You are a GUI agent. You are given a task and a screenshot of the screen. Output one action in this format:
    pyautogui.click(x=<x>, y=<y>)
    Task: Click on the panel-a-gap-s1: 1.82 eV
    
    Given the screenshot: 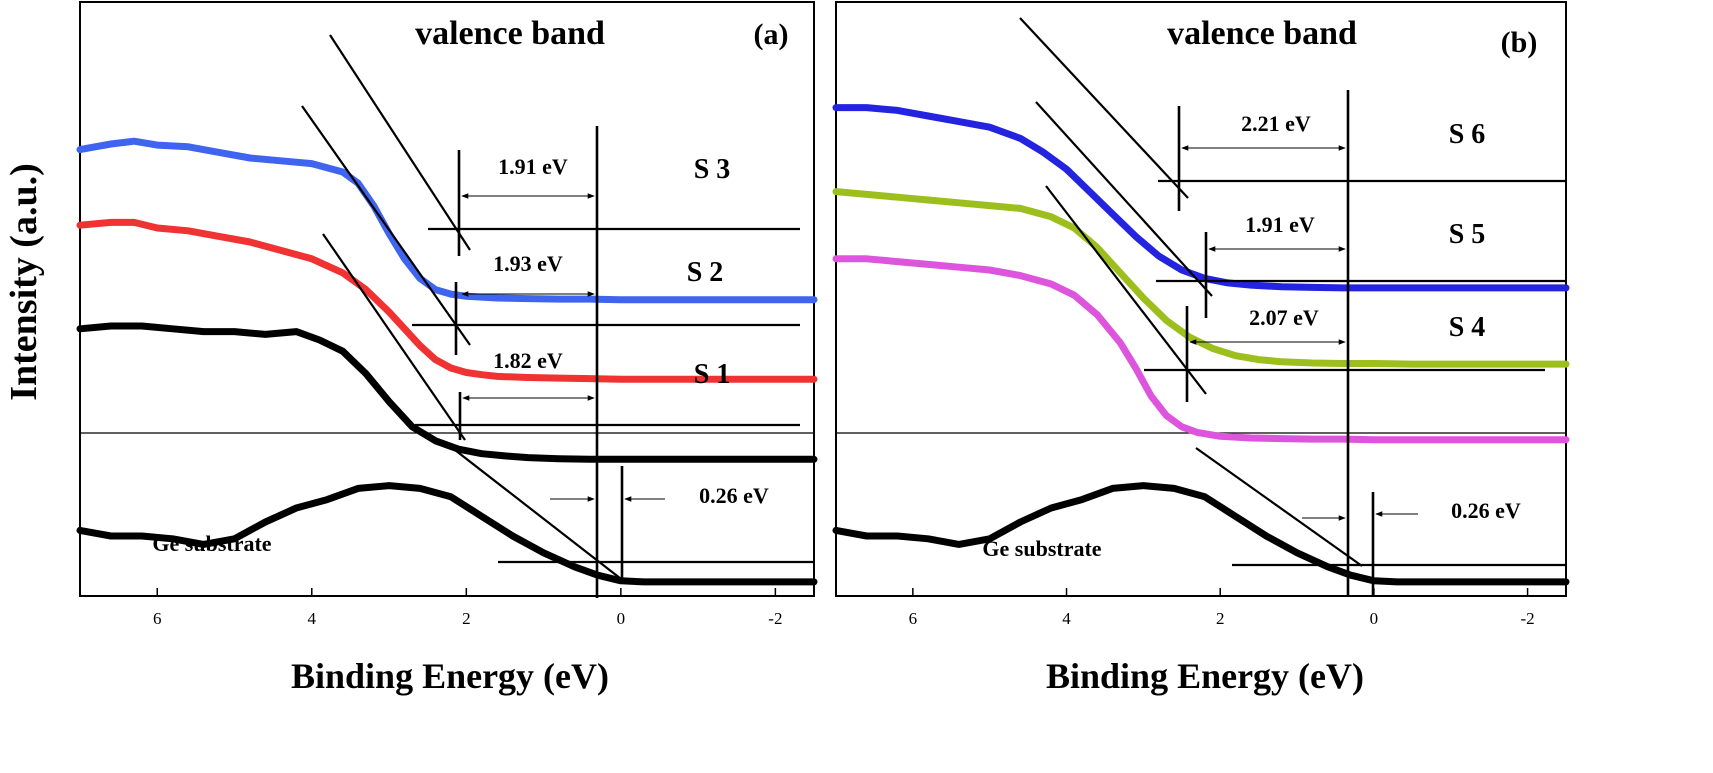 What is the action you would take?
    pyautogui.click(x=528, y=360)
    